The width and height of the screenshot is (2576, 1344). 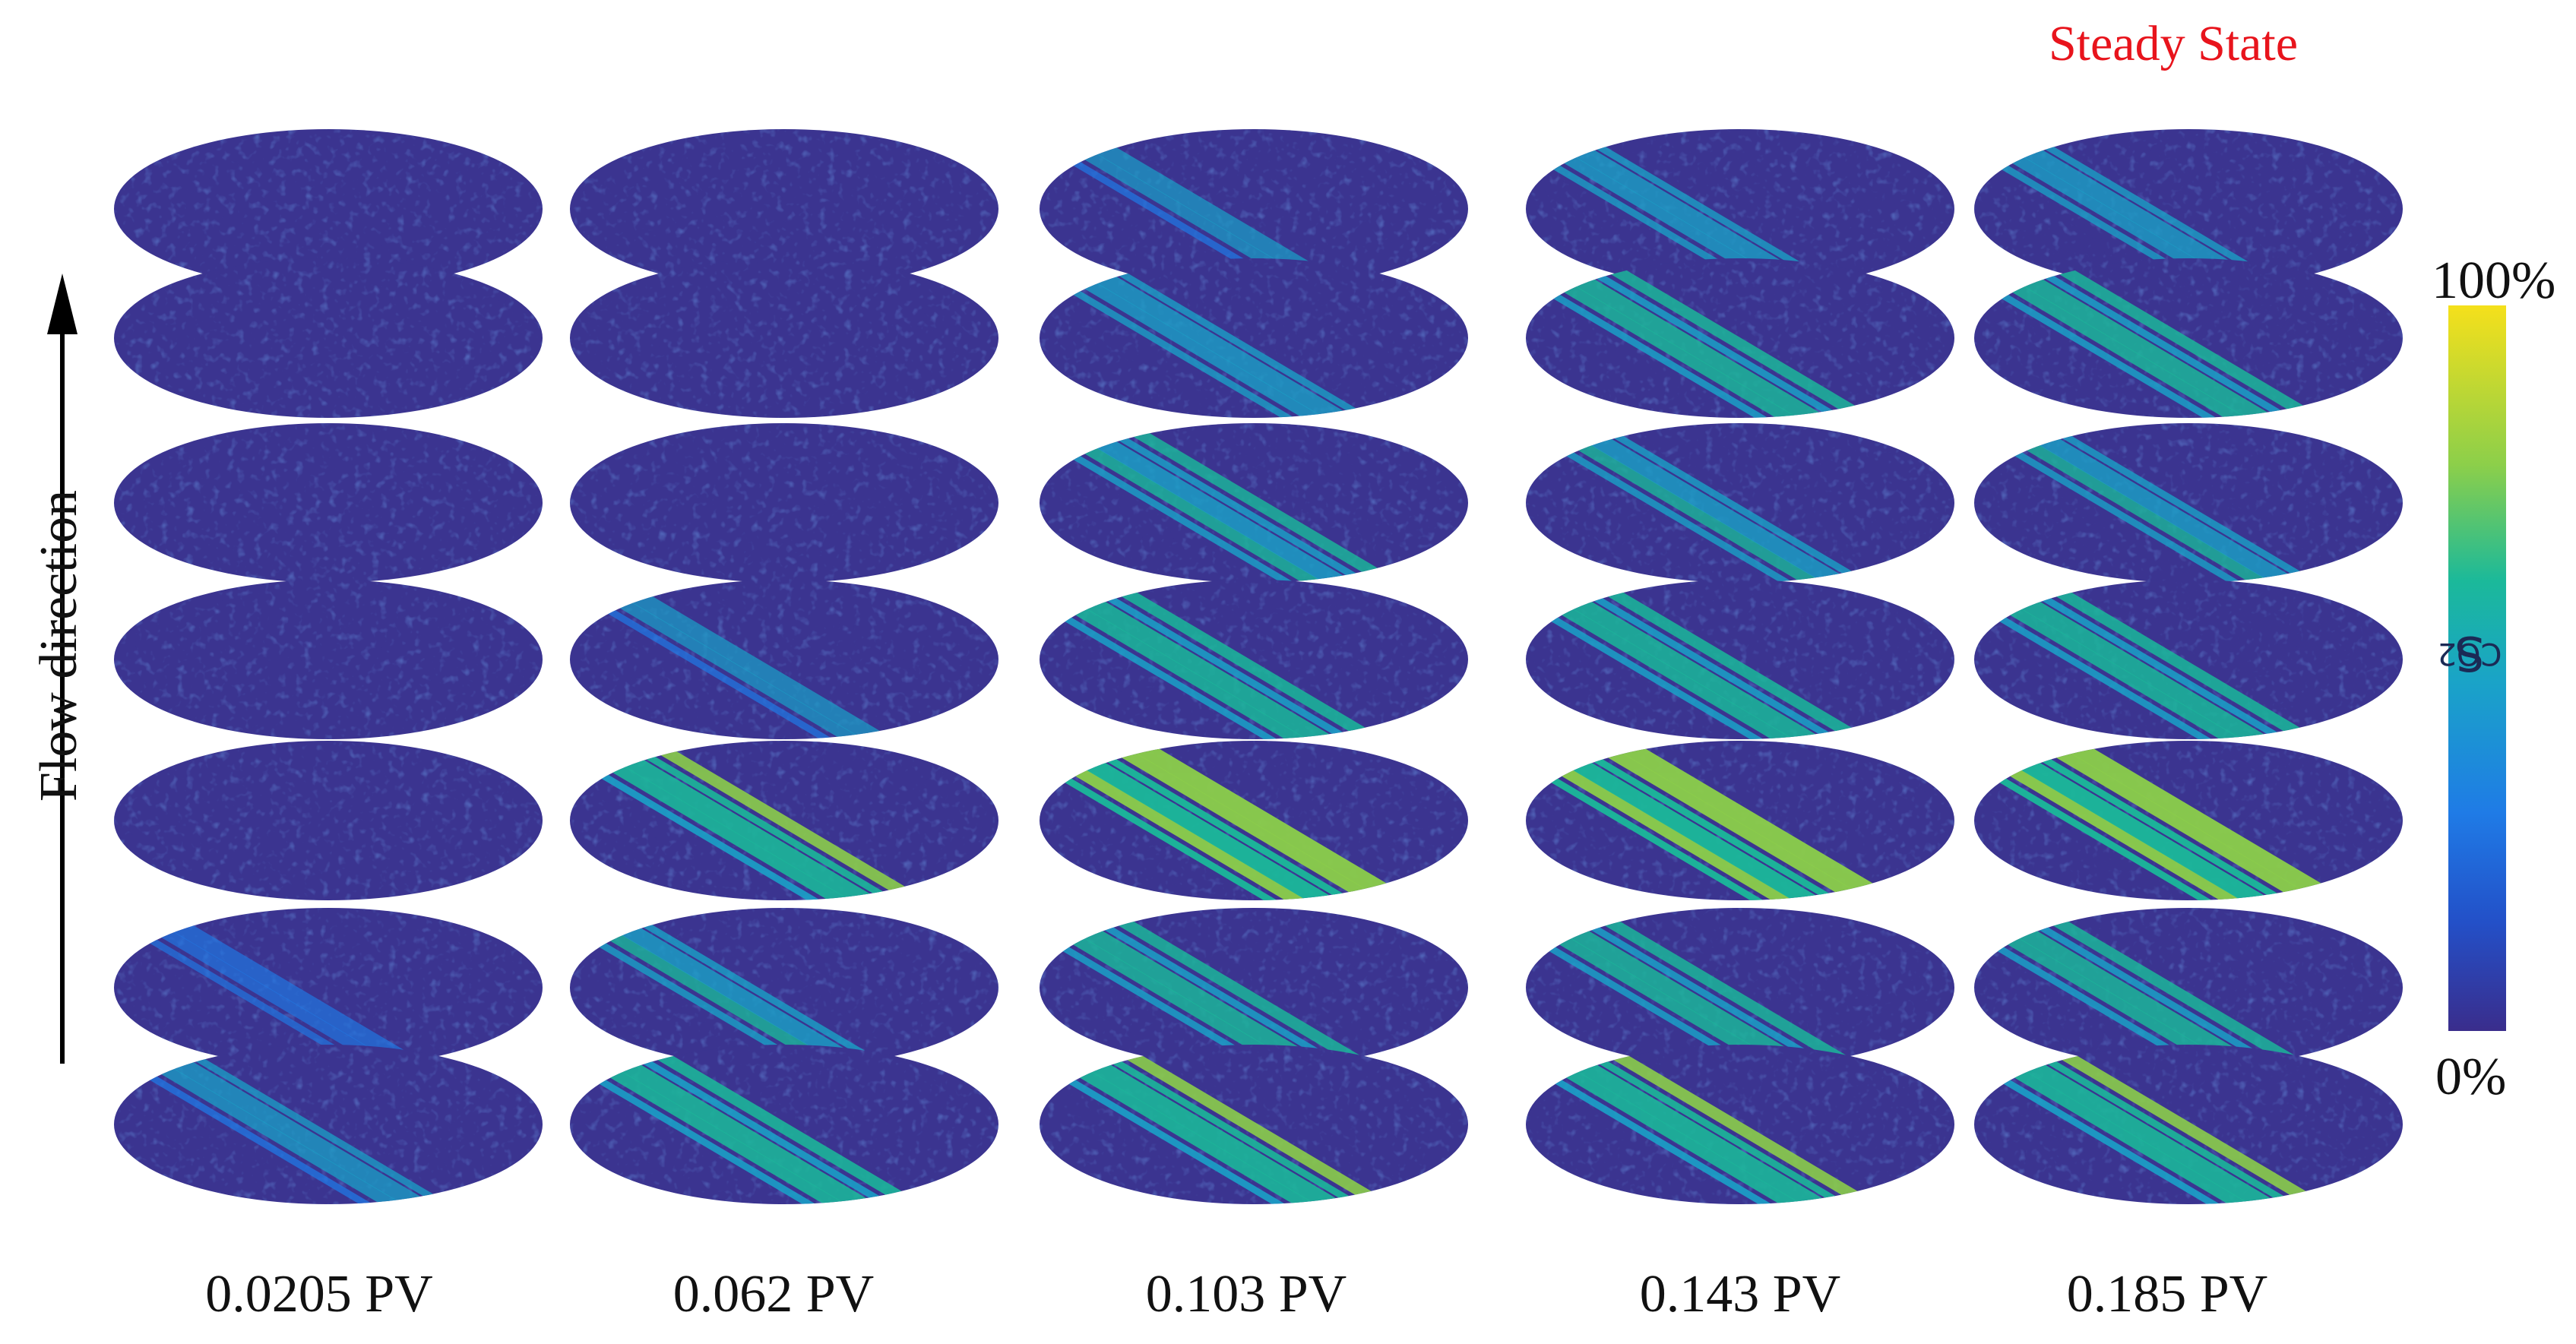 I want to click on column-label-3: 0.103 PV, so click(x=1246, y=1294).